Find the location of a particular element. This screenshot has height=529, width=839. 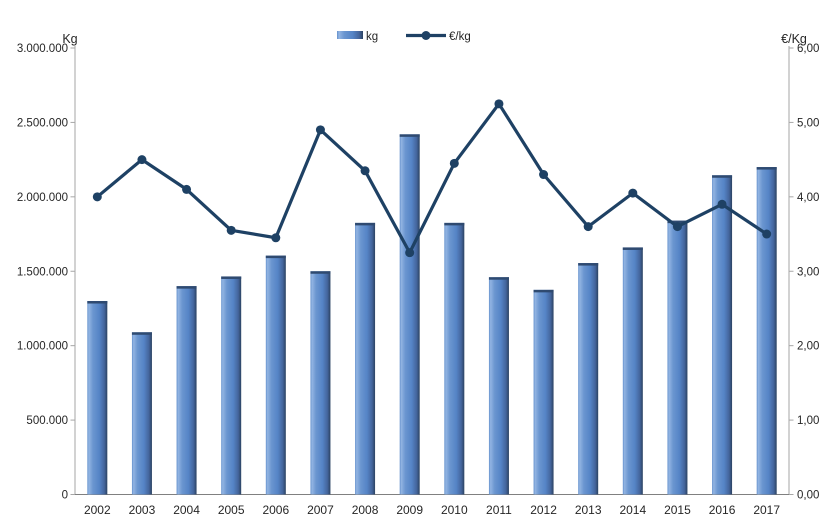

bar-2008 is located at coordinates (365, 358).